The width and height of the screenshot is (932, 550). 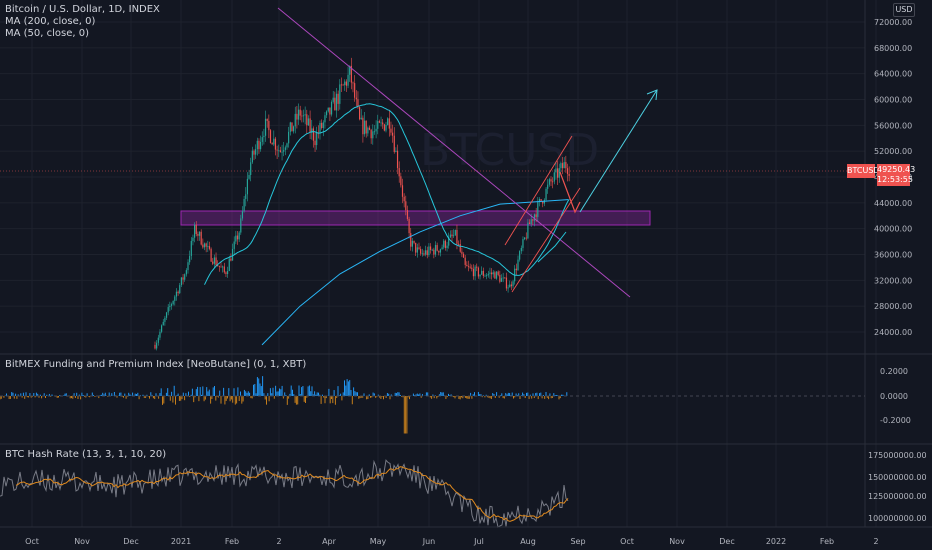 I want to click on price-tick-label: 24000.00, so click(x=893, y=332).